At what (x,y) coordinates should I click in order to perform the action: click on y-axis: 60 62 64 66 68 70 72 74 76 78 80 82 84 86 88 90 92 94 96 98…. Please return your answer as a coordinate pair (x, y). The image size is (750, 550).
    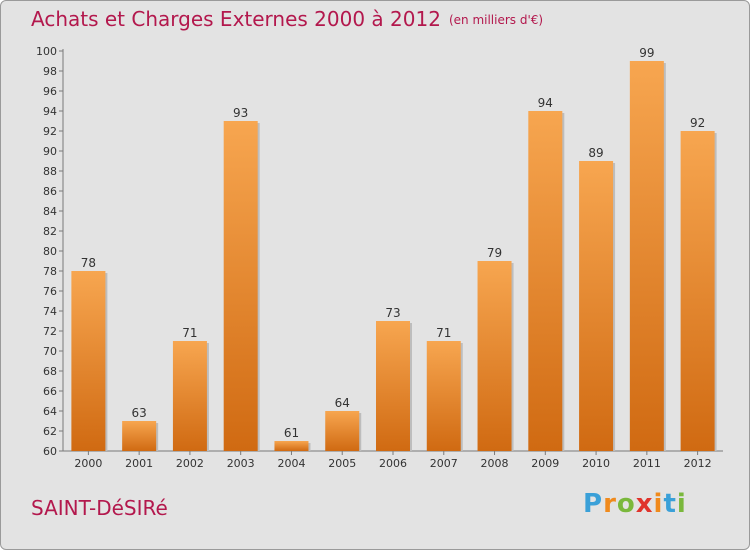
    Looking at the image, I should click on (50, 251).